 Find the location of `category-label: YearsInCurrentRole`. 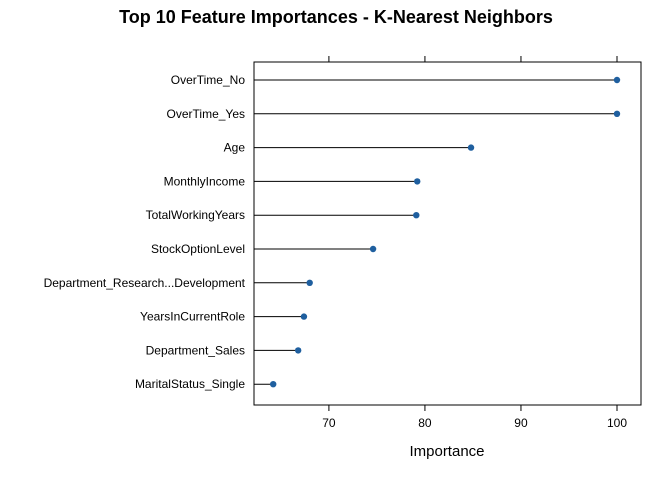

category-label: YearsInCurrentRole is located at coordinates (192, 317).